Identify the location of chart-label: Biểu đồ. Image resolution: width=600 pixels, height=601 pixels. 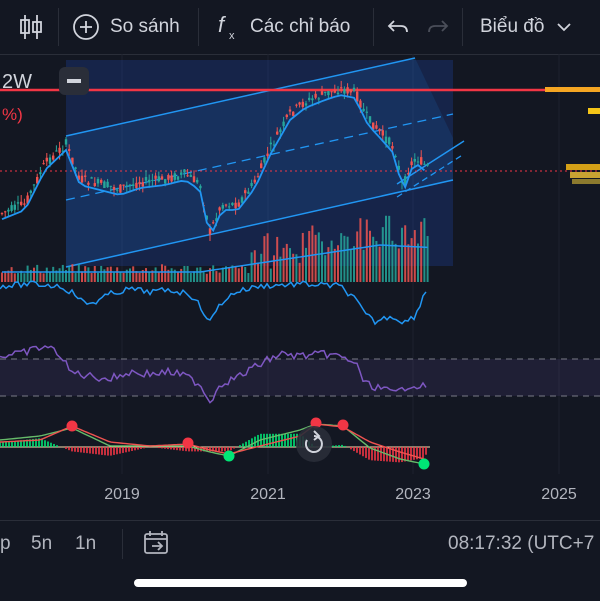
(512, 26).